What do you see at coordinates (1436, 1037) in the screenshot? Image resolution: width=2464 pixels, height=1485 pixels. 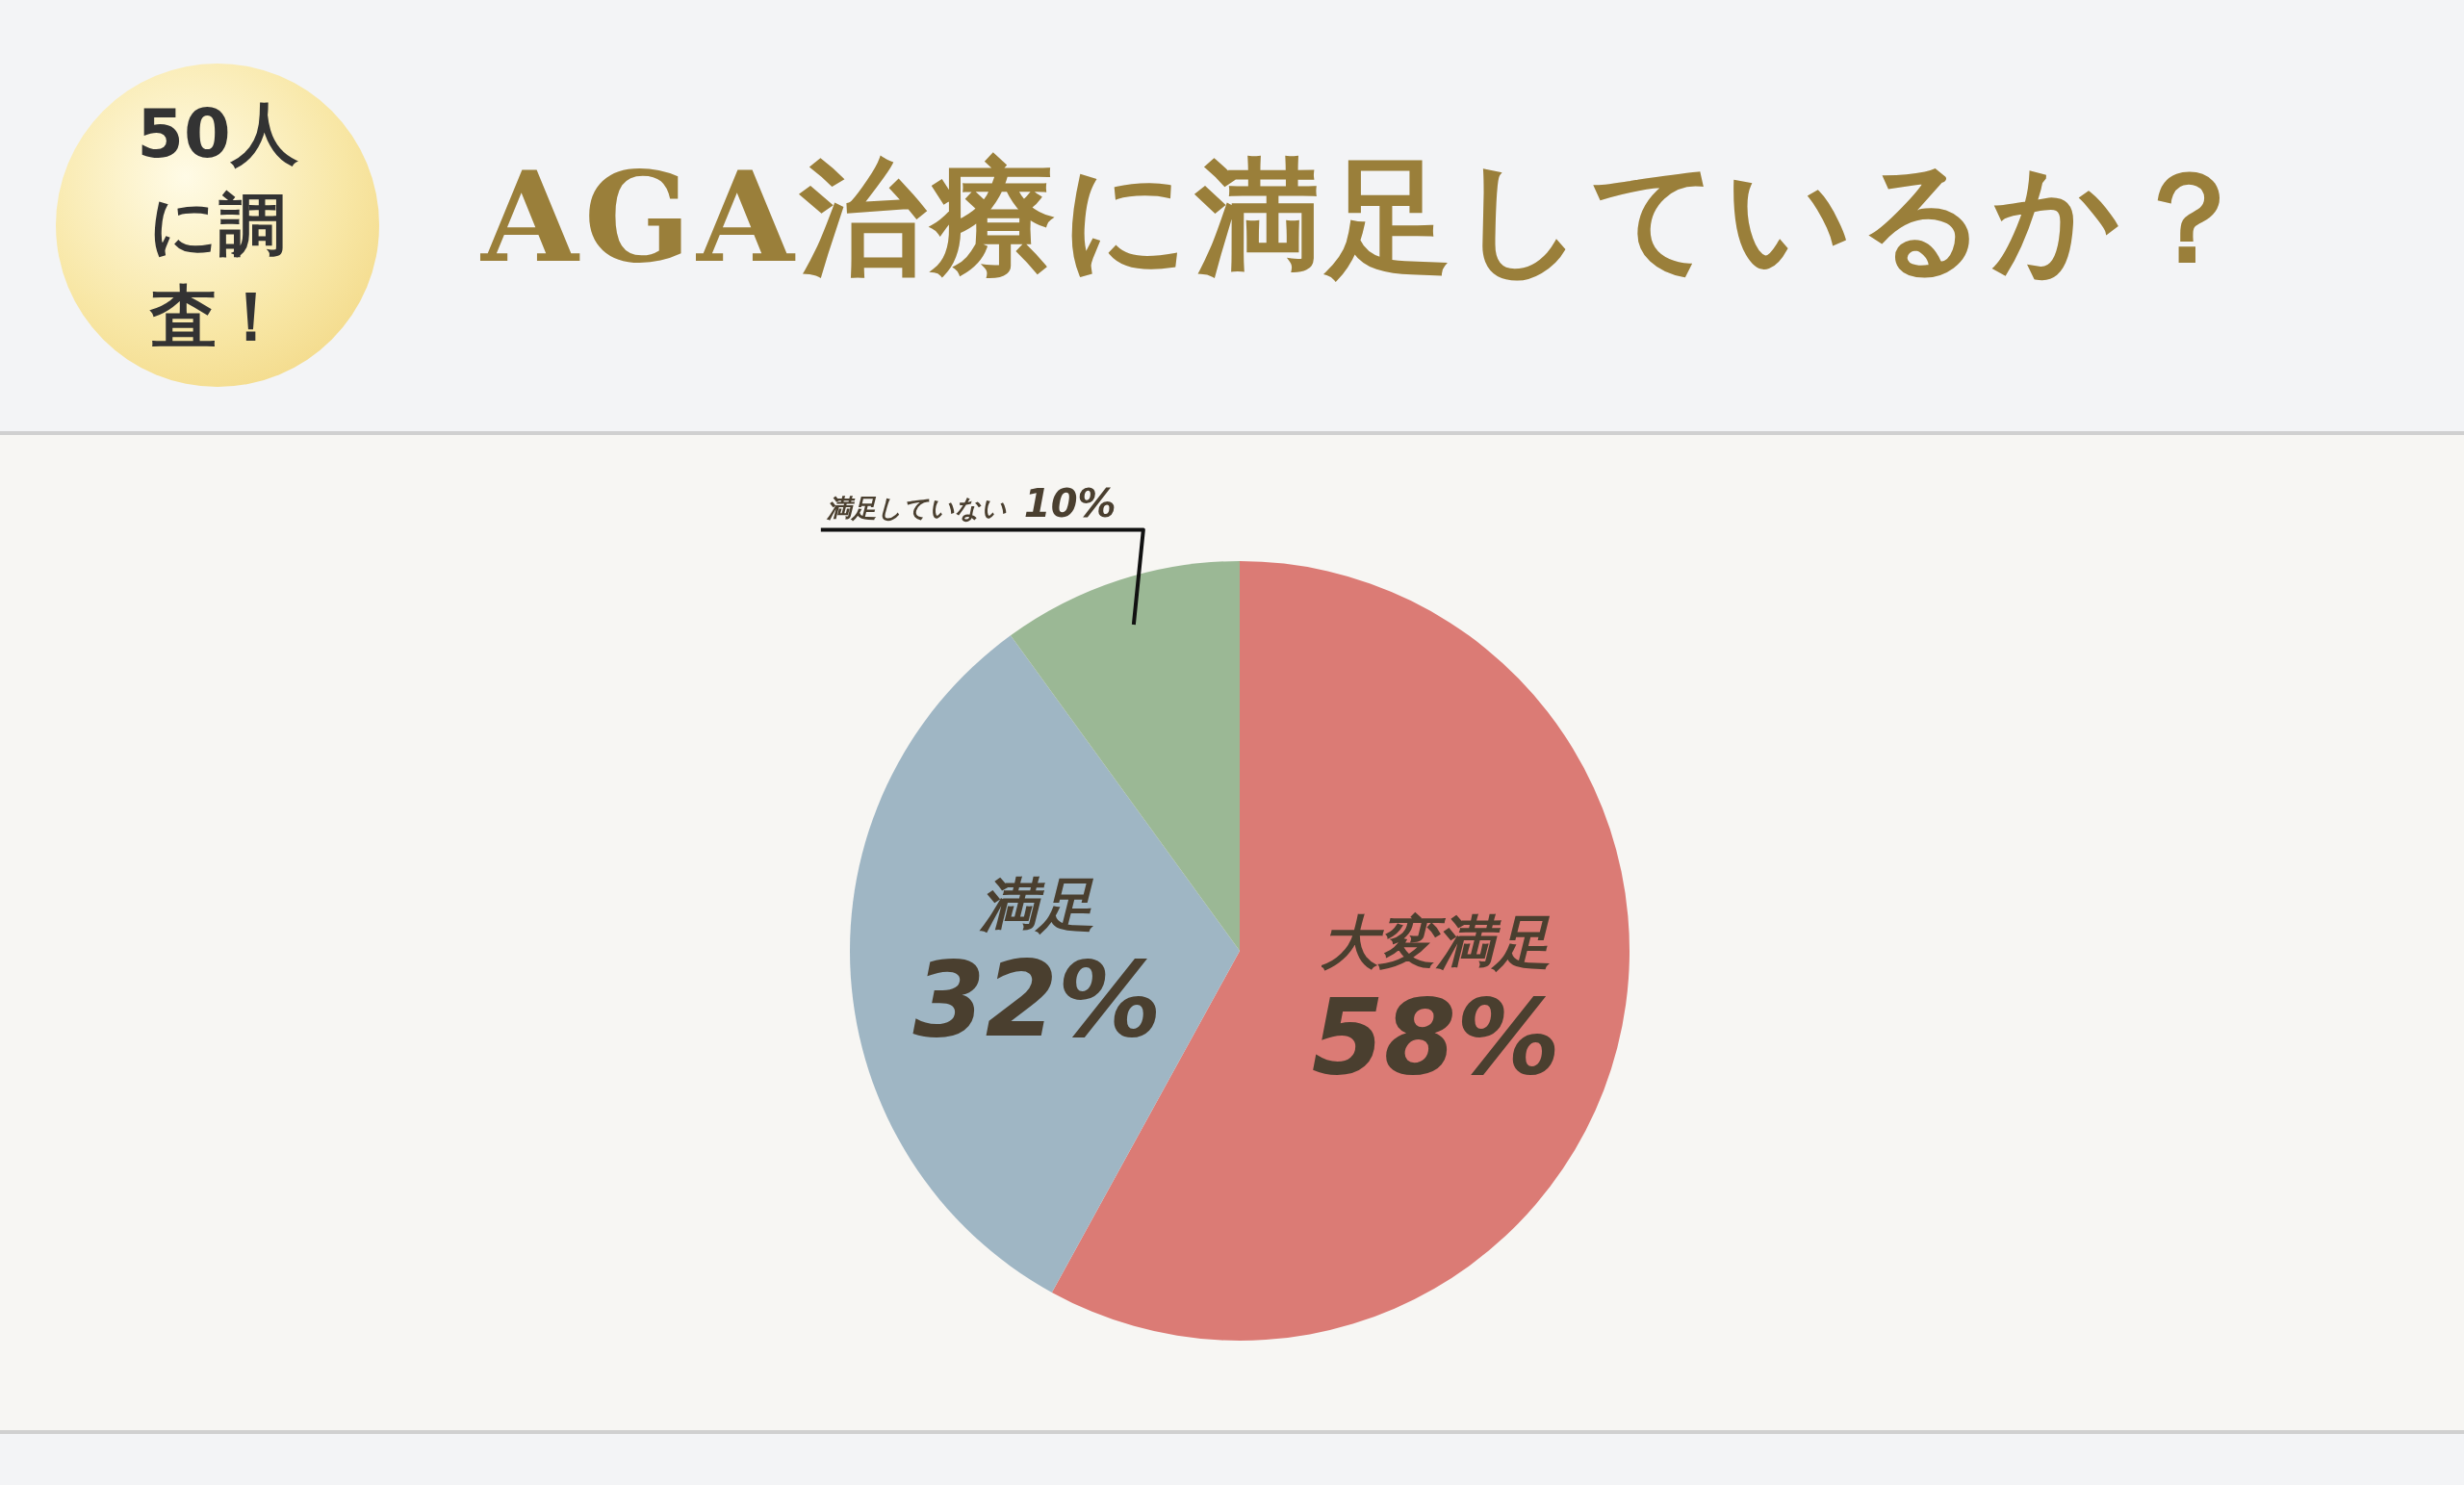 I see `data-label: 58%` at bounding box center [1436, 1037].